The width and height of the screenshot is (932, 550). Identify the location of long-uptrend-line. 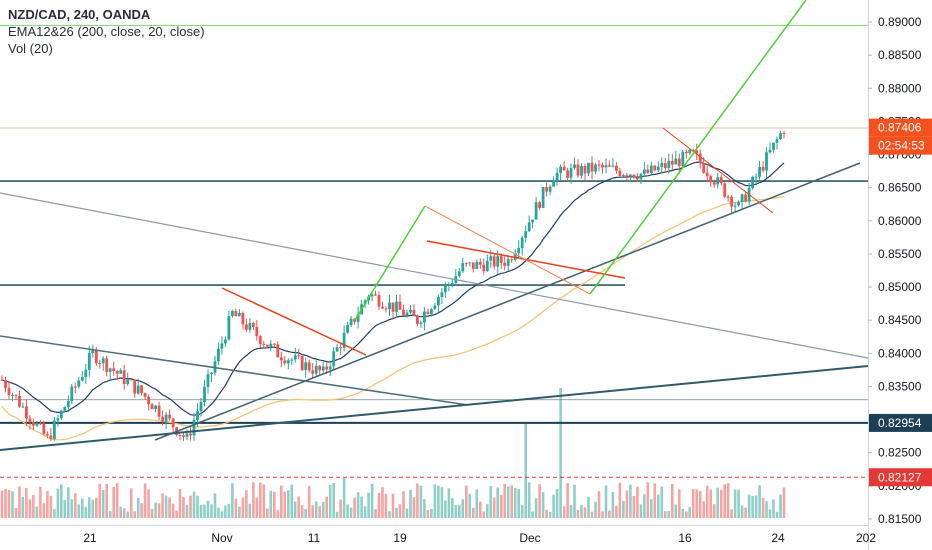
(434, 408).